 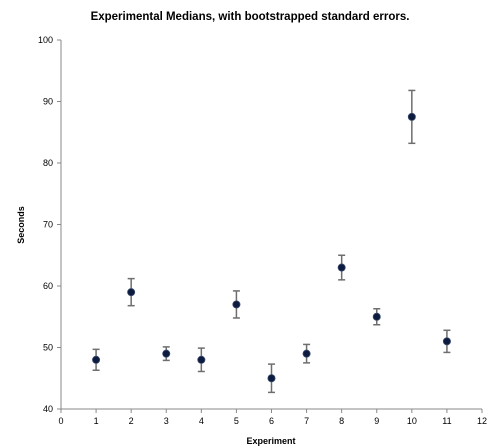 I want to click on y-tick-label: 70, so click(x=48, y=225).